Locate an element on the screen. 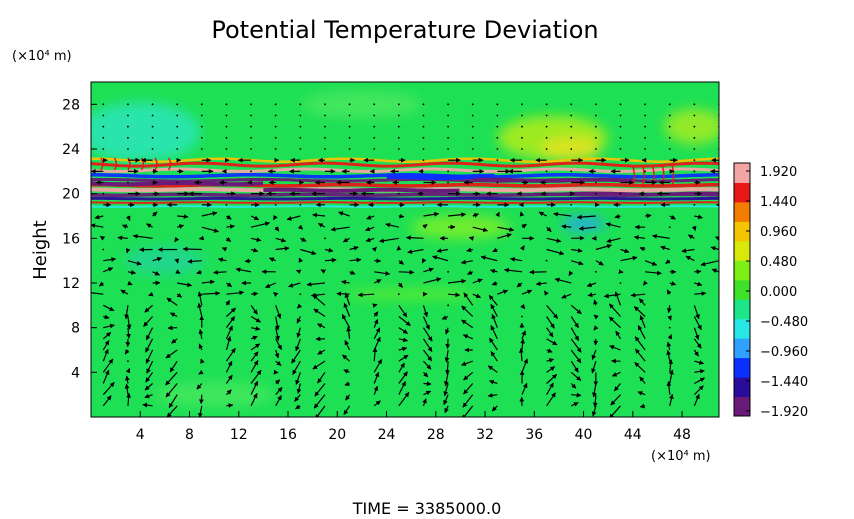 This screenshot has width=854, height=519. wave-ripple is located at coordinates (643, 175).